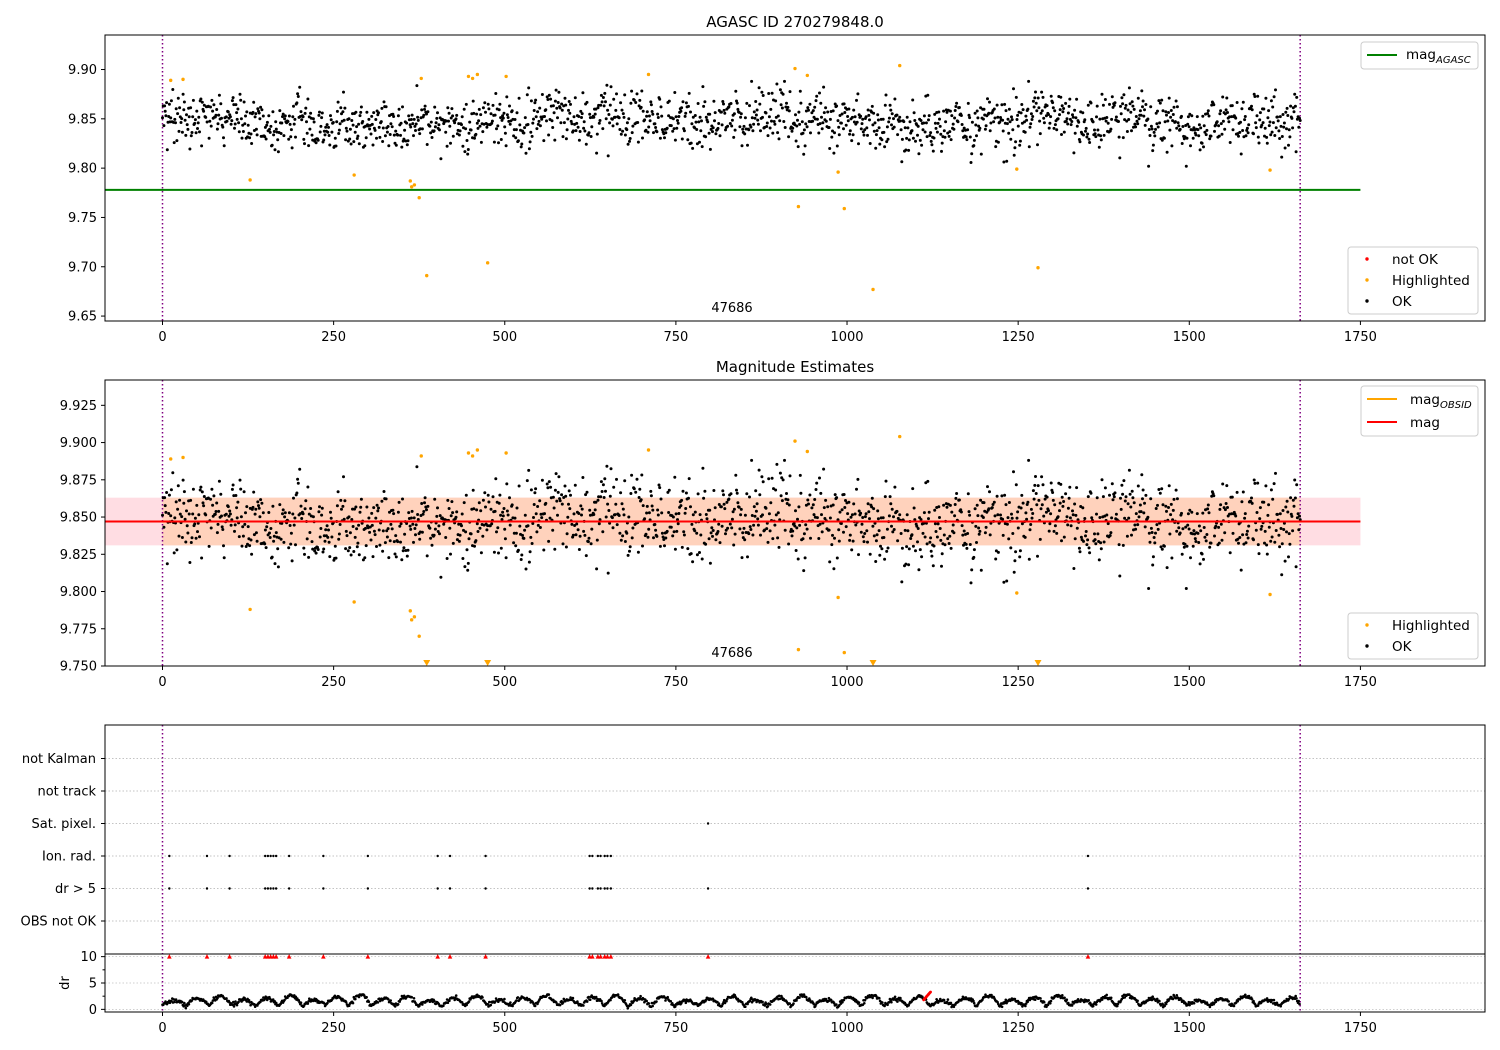 The image size is (1500, 1050). I want to click on legend-label-obsid: magOBSID, so click(1441, 401).